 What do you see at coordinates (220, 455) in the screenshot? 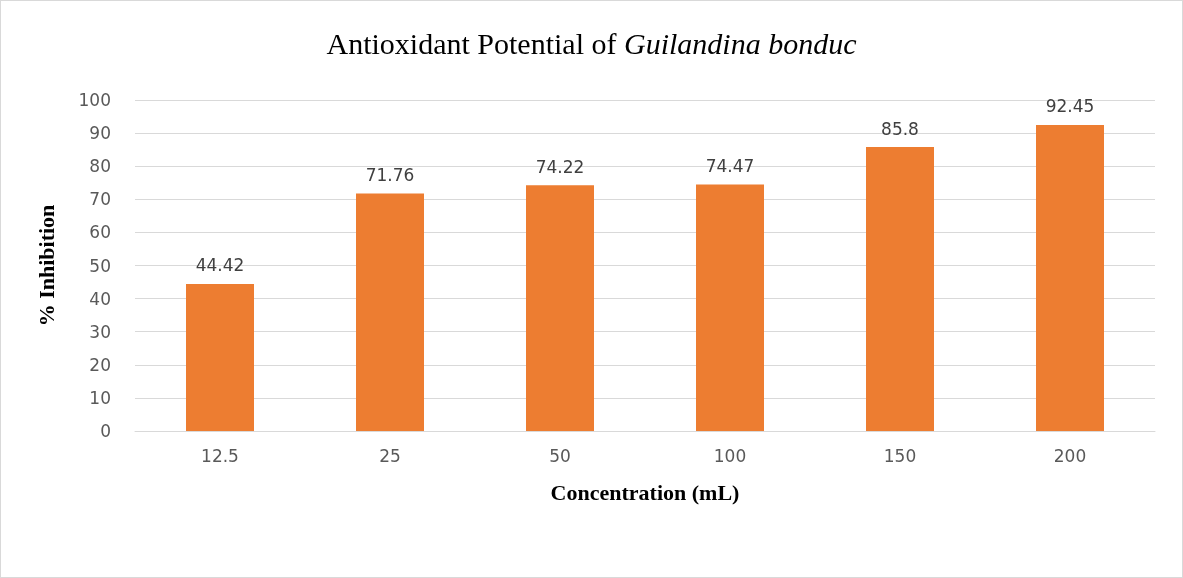
I see `x-tick-label: 12.5` at bounding box center [220, 455].